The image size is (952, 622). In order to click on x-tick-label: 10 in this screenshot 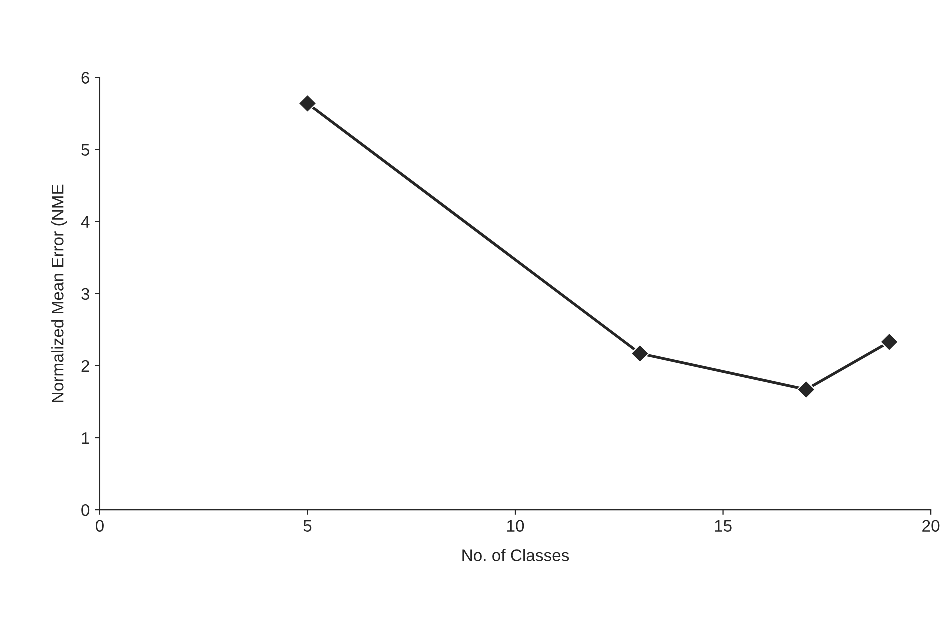, I will do `click(516, 526)`.